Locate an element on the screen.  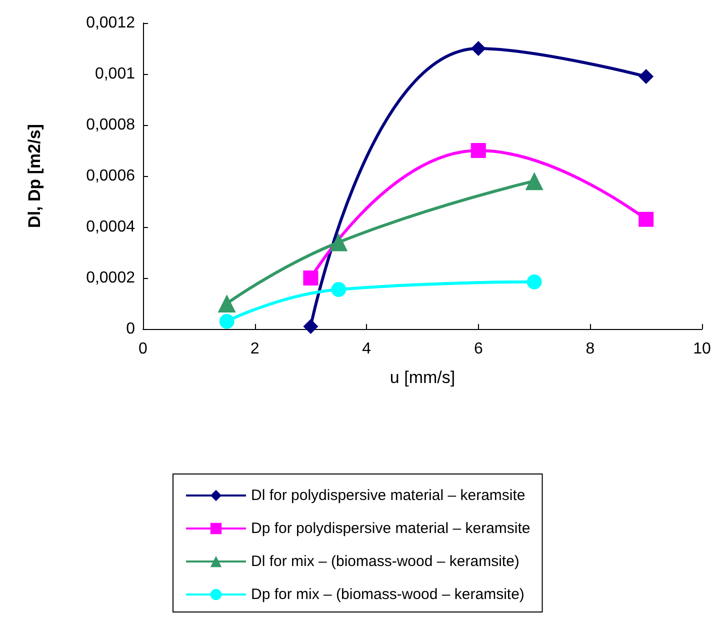
x-tick-label: 8 is located at coordinates (590, 349).